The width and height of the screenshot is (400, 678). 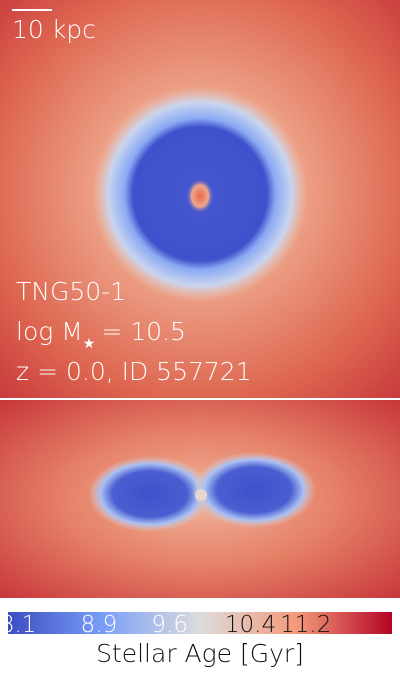 What do you see at coordinates (134, 371) in the screenshot?
I see `snapshot-label: z = 0.0, ID 557721` at bounding box center [134, 371].